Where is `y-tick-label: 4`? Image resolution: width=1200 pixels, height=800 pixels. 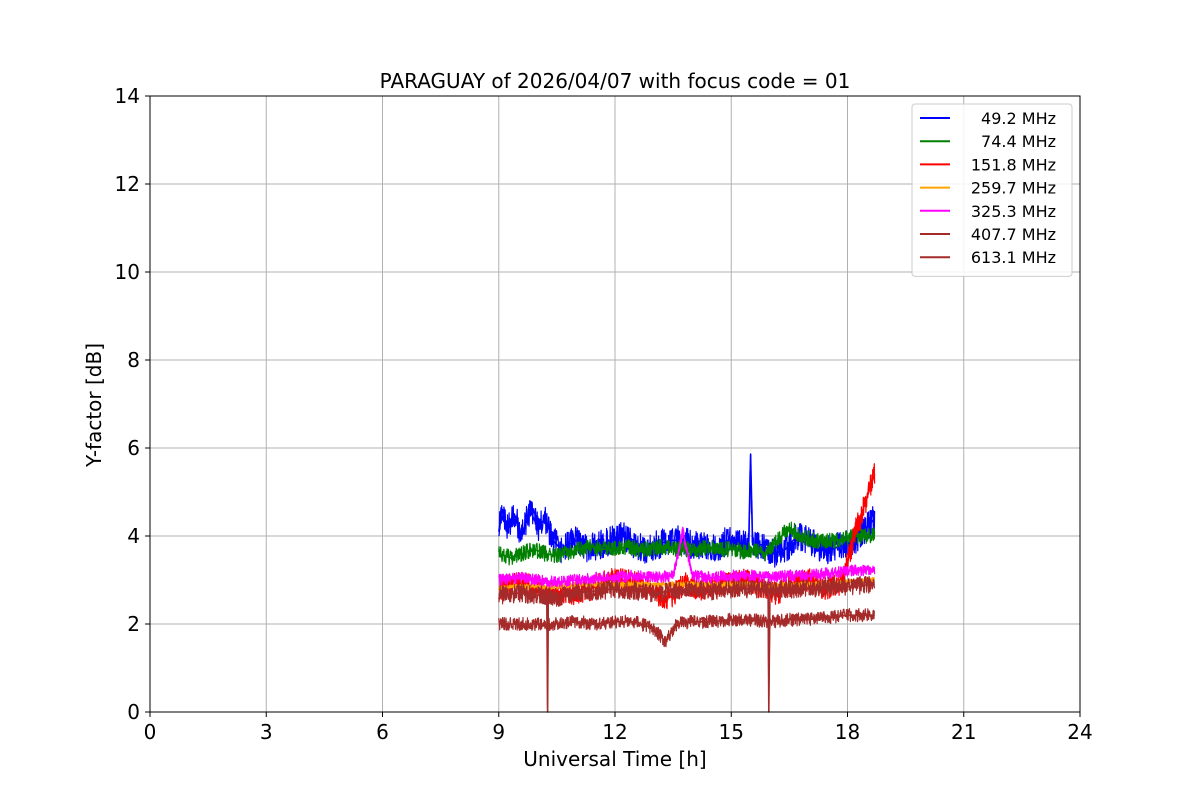
y-tick-label: 4 is located at coordinates (133, 536).